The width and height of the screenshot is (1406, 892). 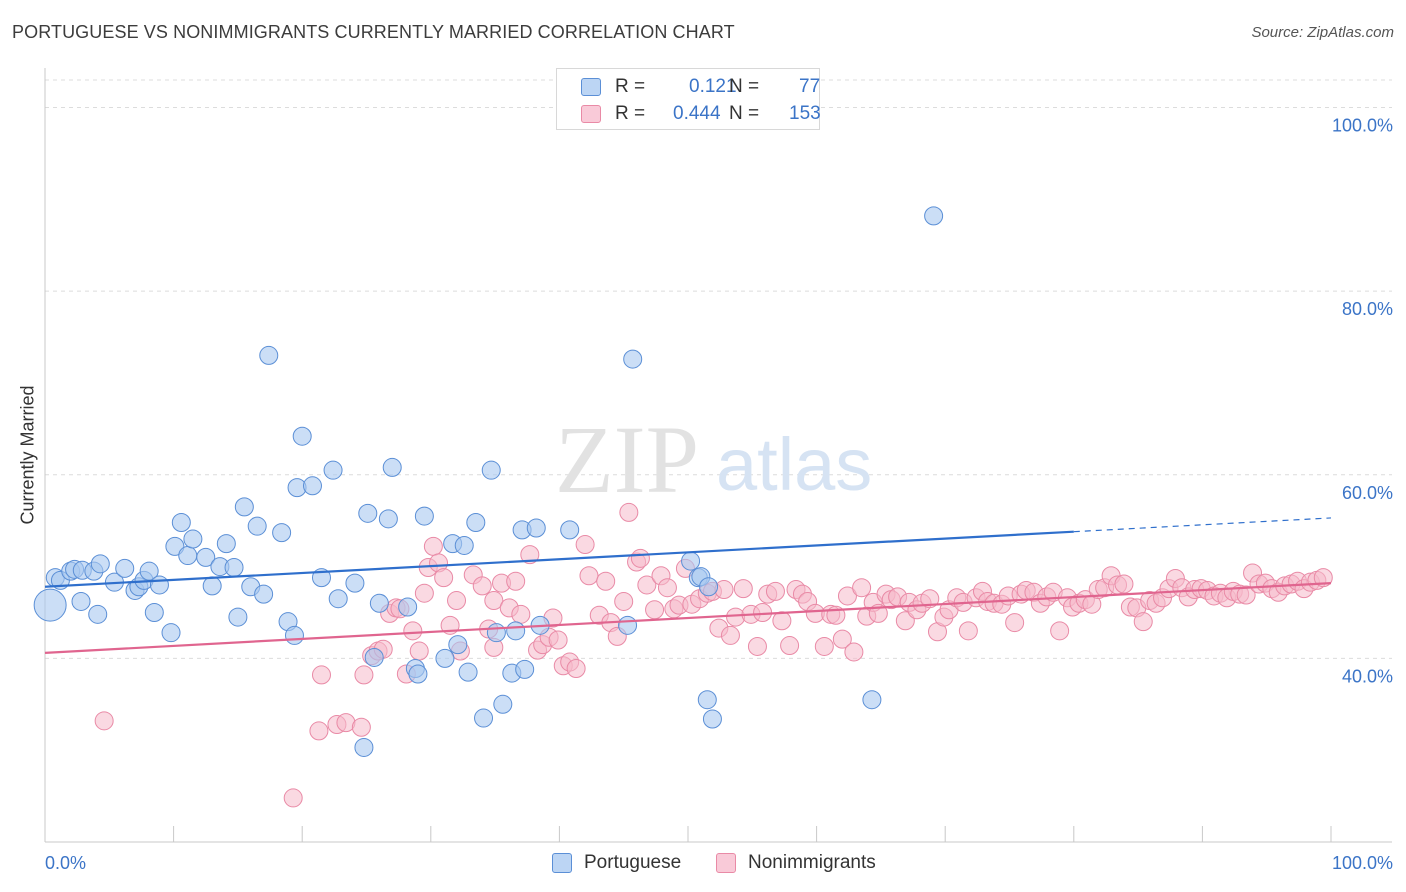 What do you see at coordinates (630, 86) in the screenshot?
I see `r-label: R =` at bounding box center [630, 86].